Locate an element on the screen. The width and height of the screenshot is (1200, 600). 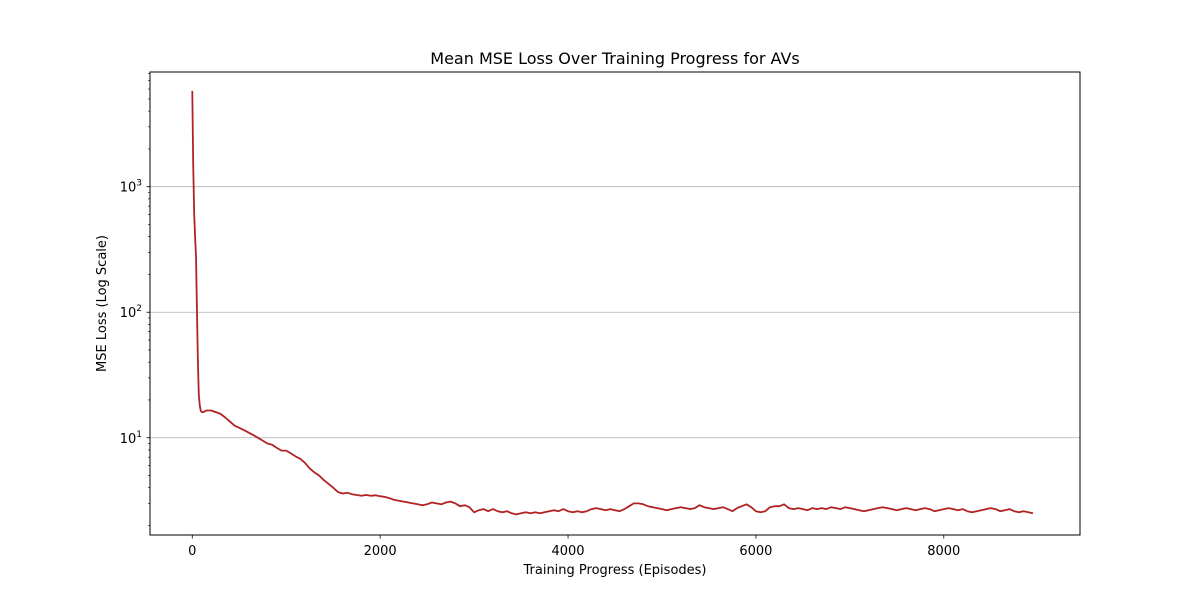
x-axis-label: Training Progress (Episodes) is located at coordinates (614, 570).